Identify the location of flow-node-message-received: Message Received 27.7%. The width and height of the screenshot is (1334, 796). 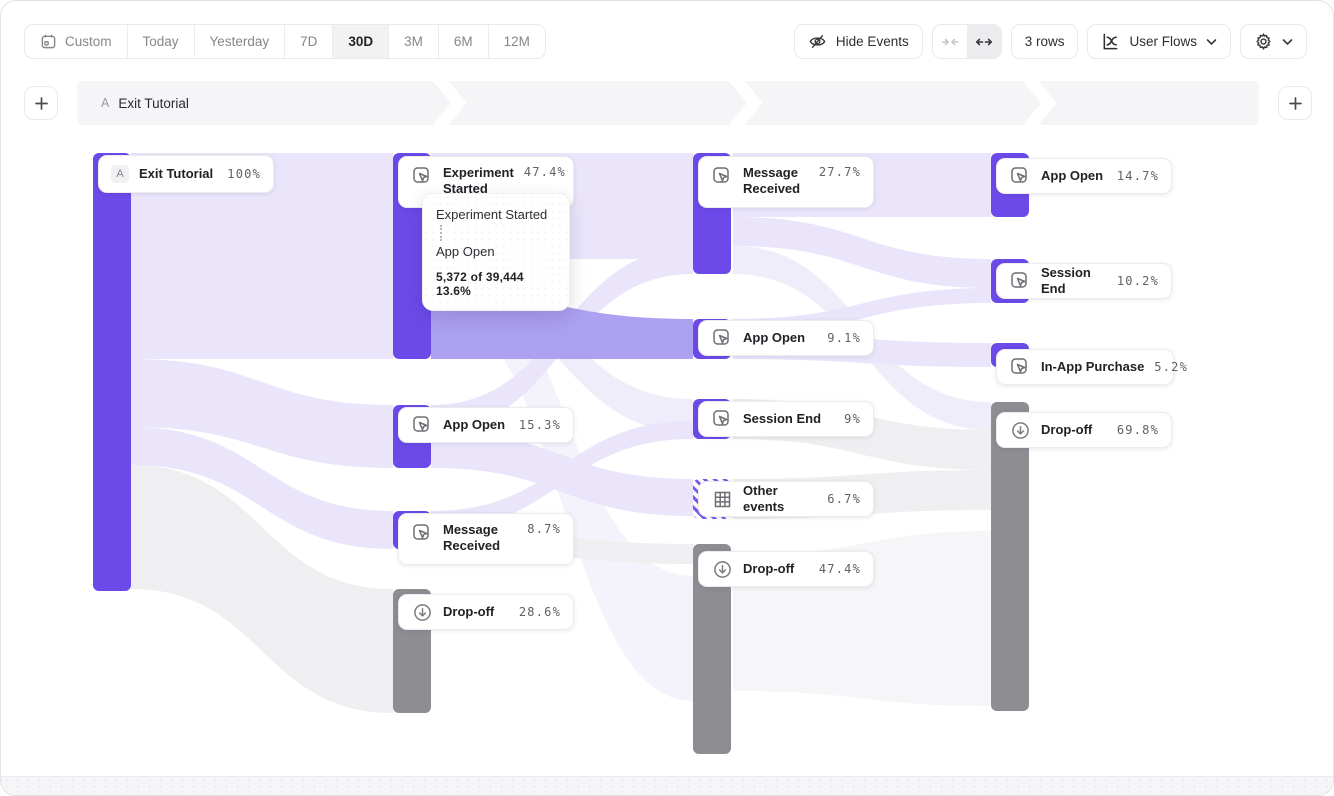
(786, 182).